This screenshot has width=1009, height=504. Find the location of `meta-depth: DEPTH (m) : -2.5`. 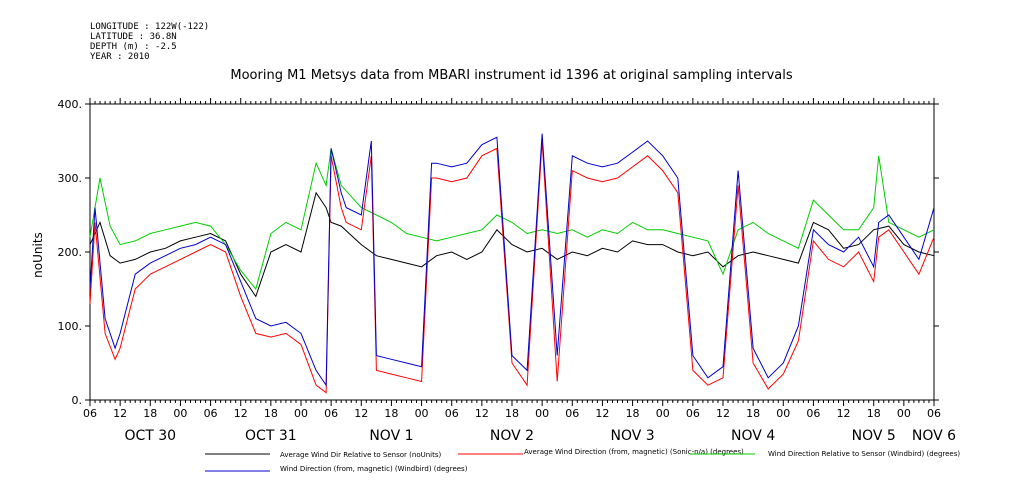

meta-depth: DEPTH (m) : -2.5 is located at coordinates (133, 47).